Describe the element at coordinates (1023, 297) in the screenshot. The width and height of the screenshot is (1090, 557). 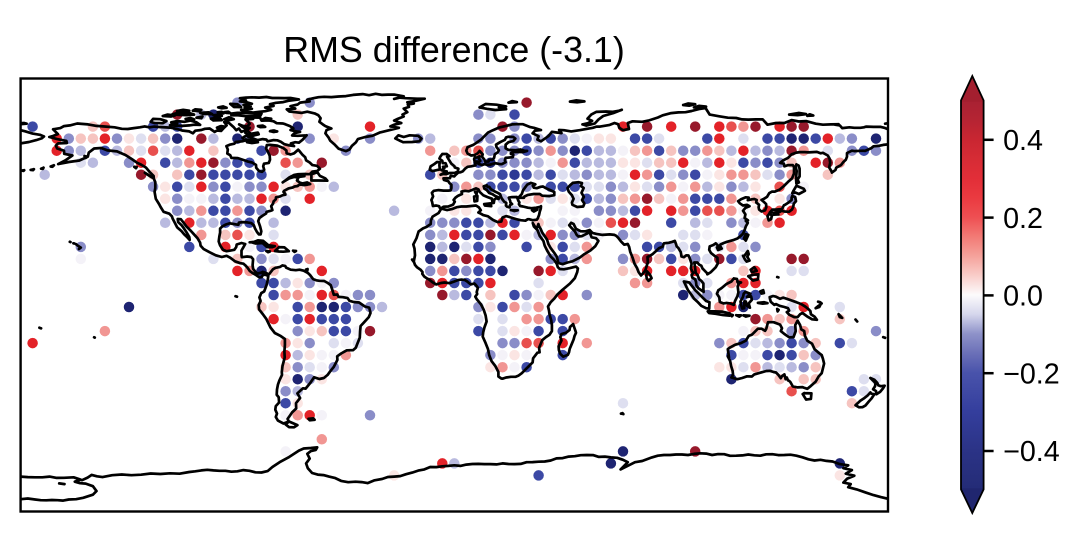
I see `svg-text: 0.0` at that location.